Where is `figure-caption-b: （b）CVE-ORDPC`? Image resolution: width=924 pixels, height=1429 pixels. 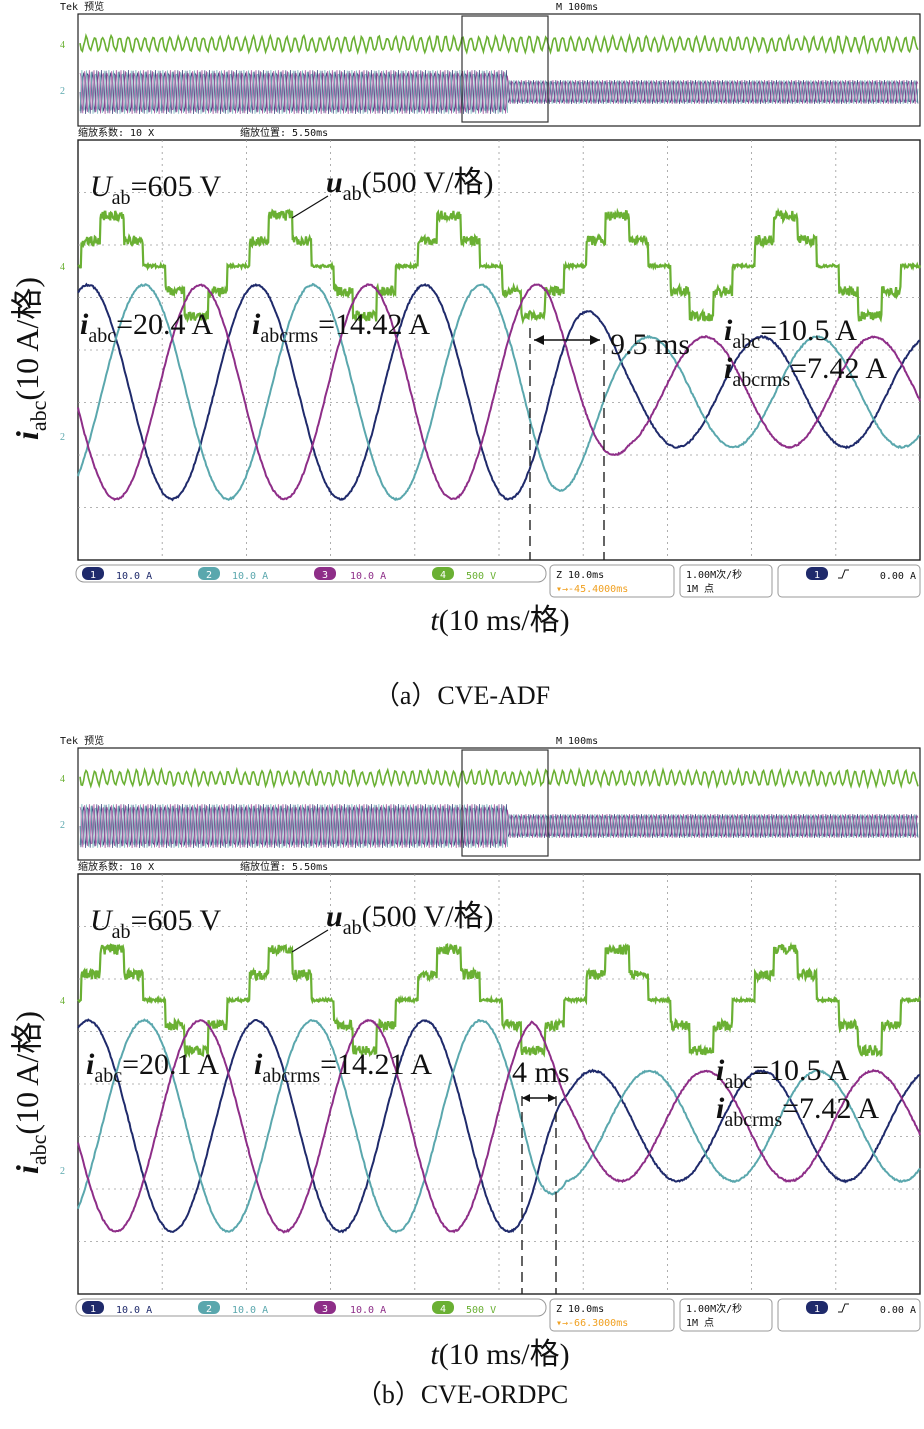 figure-caption-b: （b）CVE-ORDPC is located at coordinates (462, 1392).